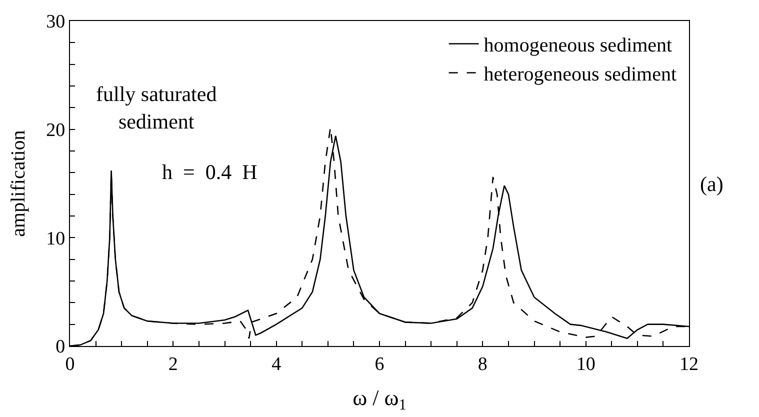  Describe the element at coordinates (157, 108) in the screenshot. I see `annotation: fully saturated sediment` at that location.